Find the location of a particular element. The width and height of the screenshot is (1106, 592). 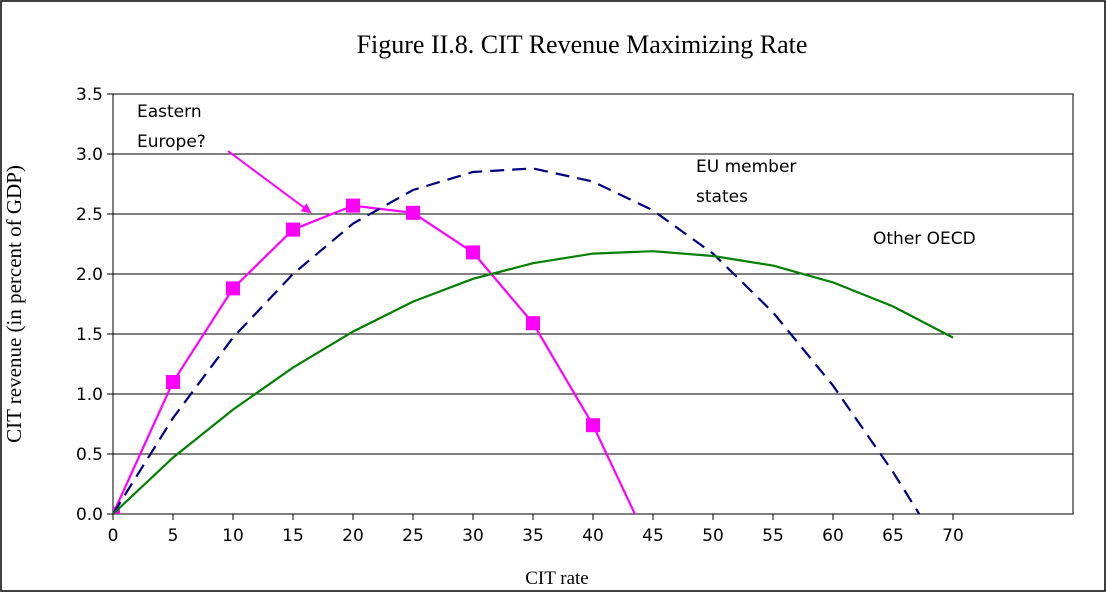

x-tick-label: 50 is located at coordinates (713, 536).